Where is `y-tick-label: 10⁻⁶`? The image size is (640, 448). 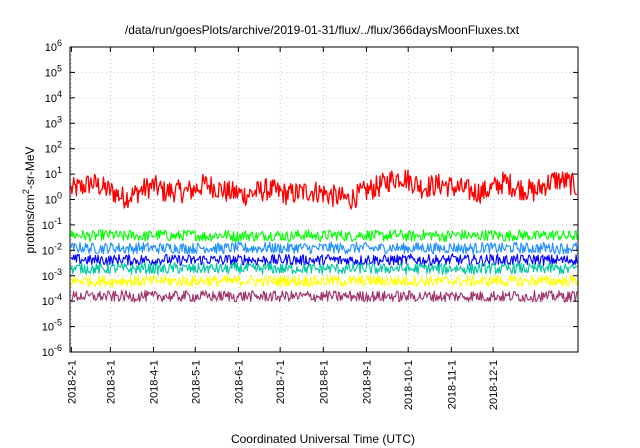
y-tick-label: 10⁻⁶ is located at coordinates (52, 351).